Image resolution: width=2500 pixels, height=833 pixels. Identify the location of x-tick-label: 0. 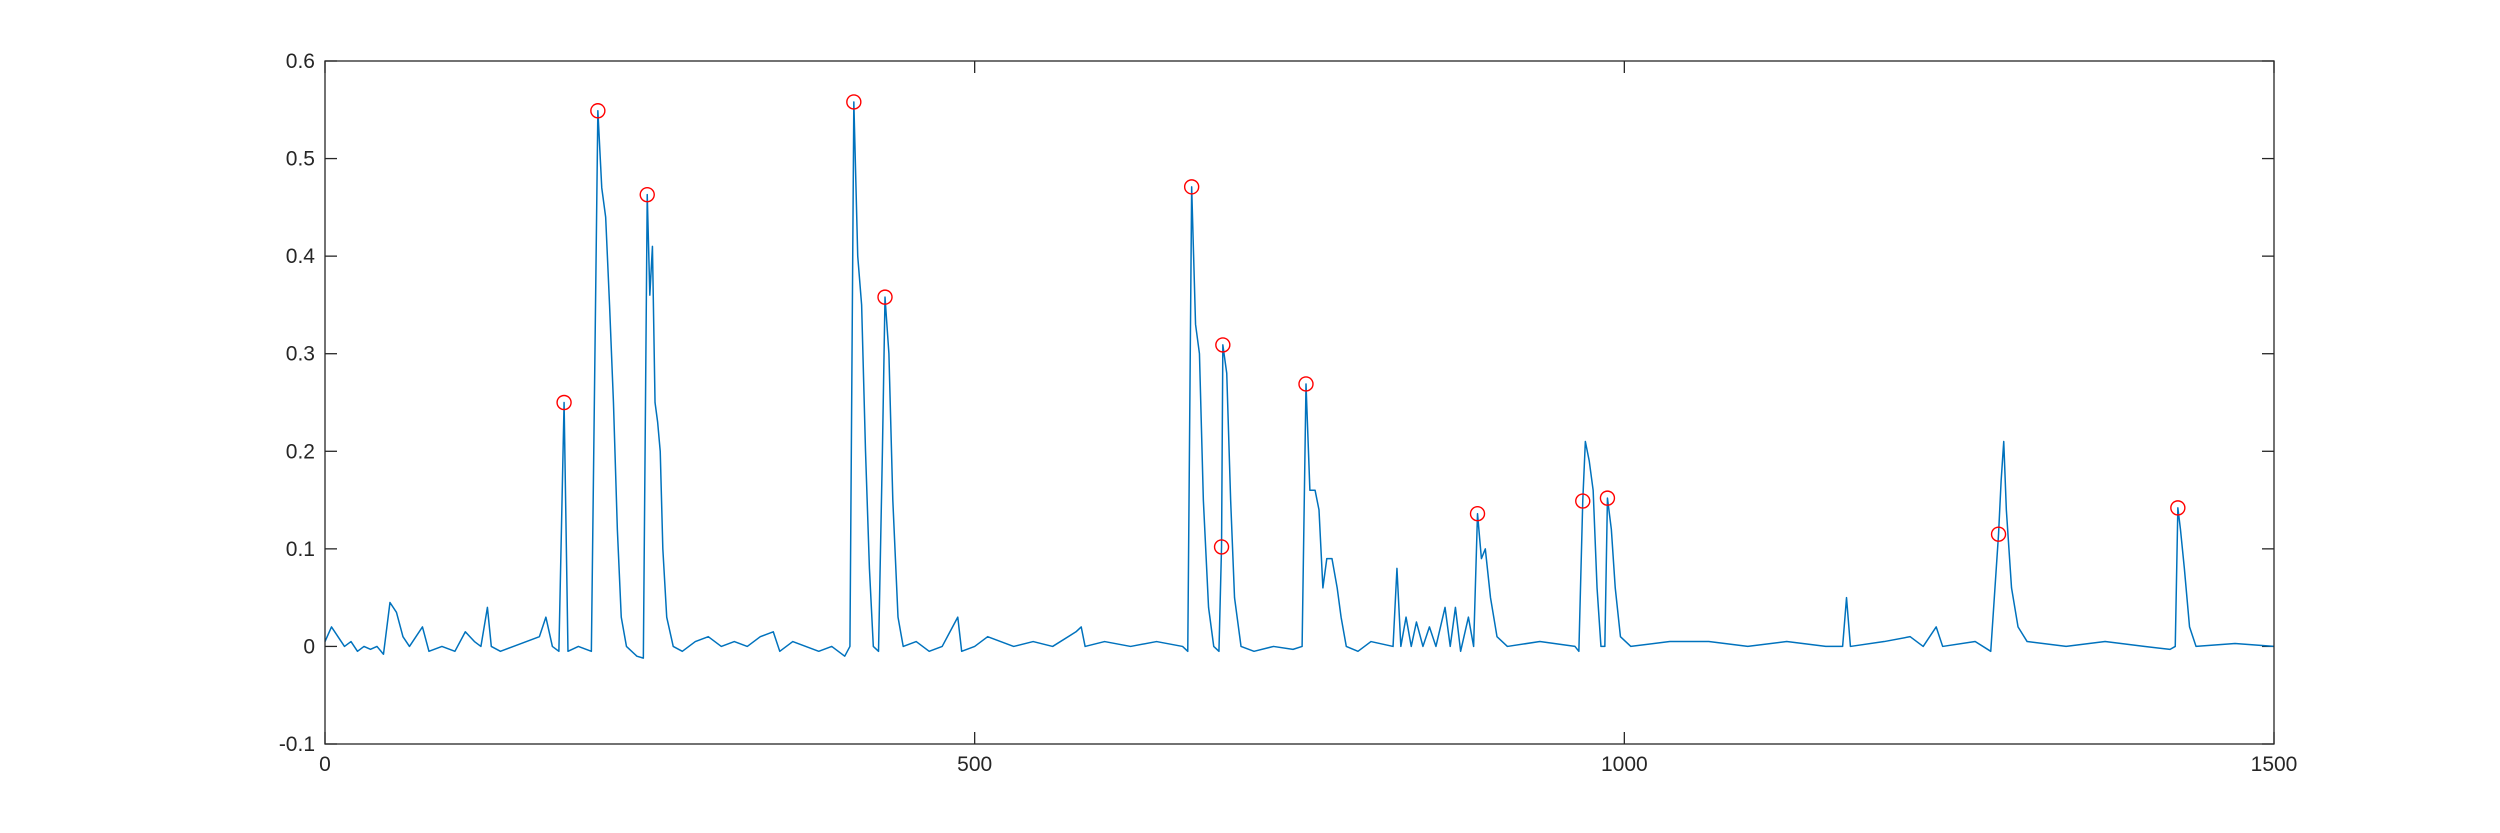
(325, 764).